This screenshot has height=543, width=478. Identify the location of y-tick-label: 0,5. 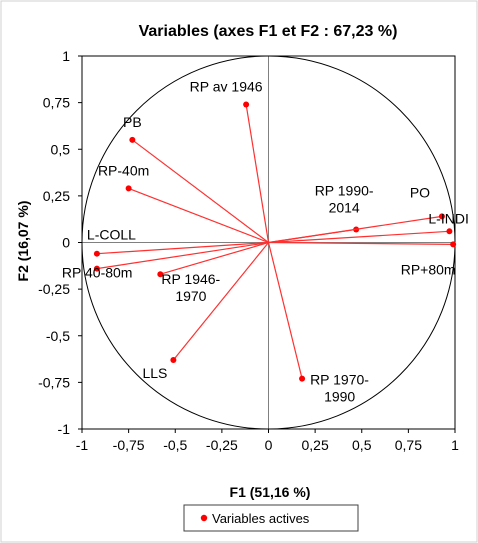
(61, 149).